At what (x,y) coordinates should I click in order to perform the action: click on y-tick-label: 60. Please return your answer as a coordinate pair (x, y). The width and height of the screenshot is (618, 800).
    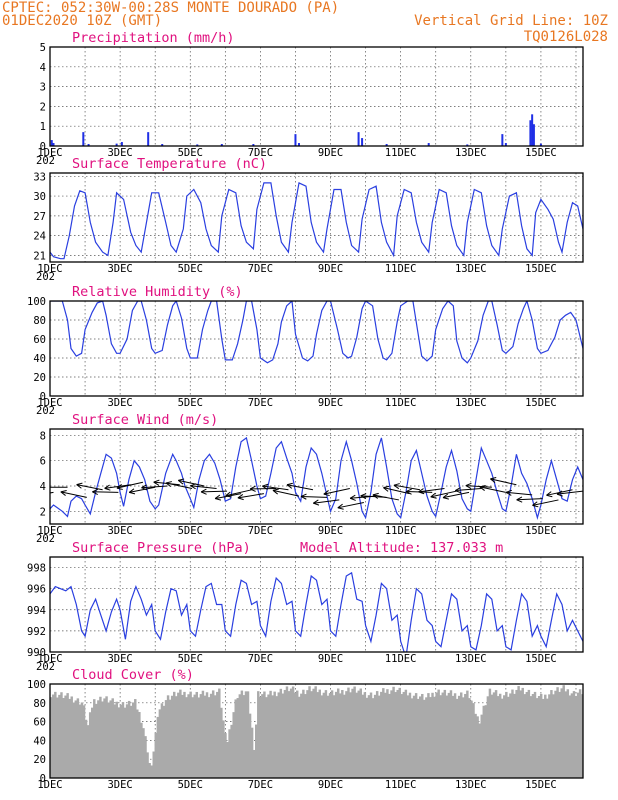
    Looking at the image, I should click on (39, 723).